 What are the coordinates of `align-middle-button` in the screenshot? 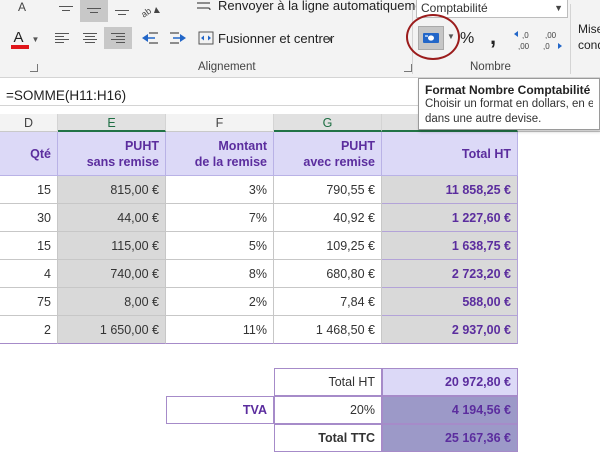 It's located at (94, 11).